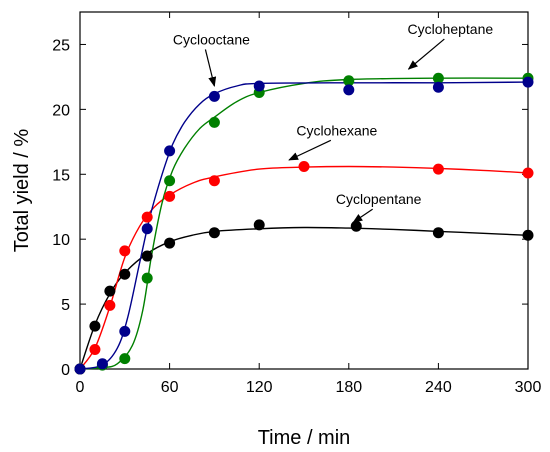 This screenshot has width=550, height=452. Describe the element at coordinates (61, 240) in the screenshot. I see `y-tick-label: 10` at that location.